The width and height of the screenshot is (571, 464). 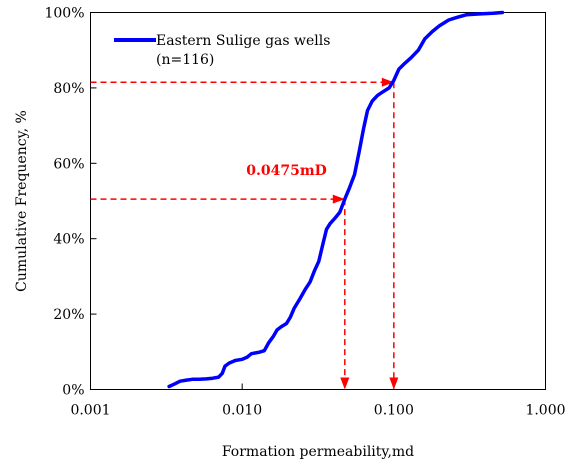 What do you see at coordinates (185, 60) in the screenshot?
I see `legend-label-count: (n=116)` at bounding box center [185, 60].